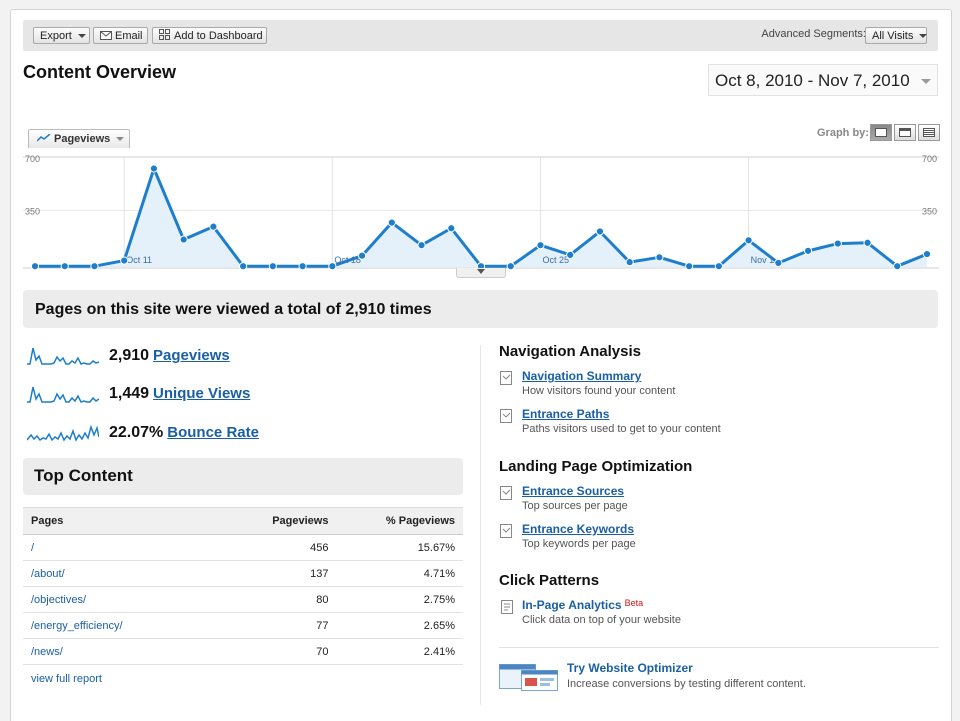  I want to click on graph-by-month-button, so click(929, 132).